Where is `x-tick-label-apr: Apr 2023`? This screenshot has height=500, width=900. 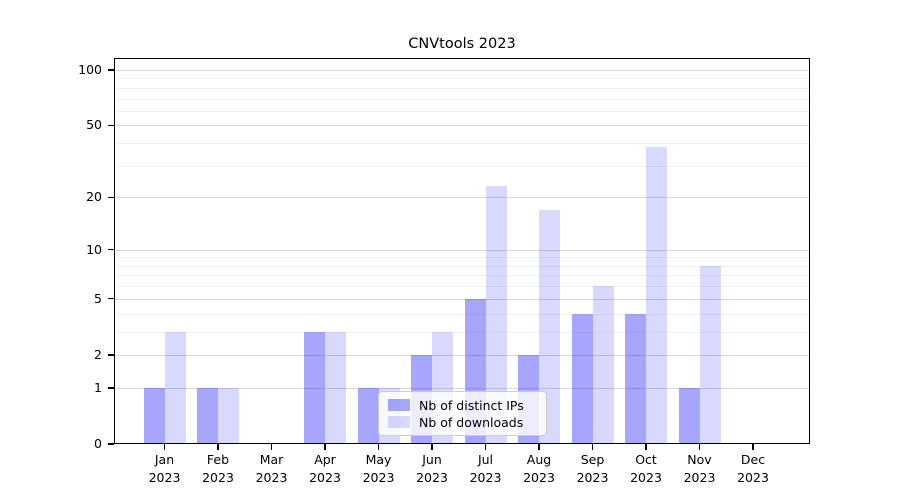 x-tick-label-apr: Apr 2023 is located at coordinates (325, 468).